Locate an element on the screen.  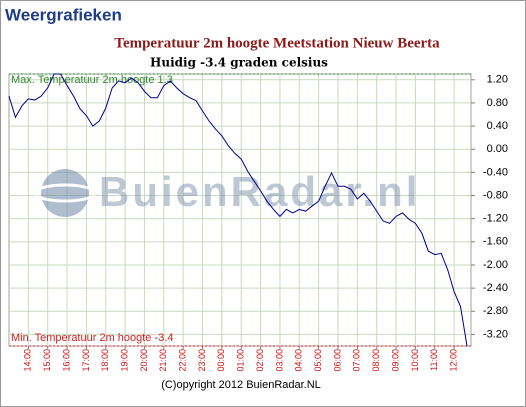
y-tick-label: -1.60 is located at coordinates (495, 242).